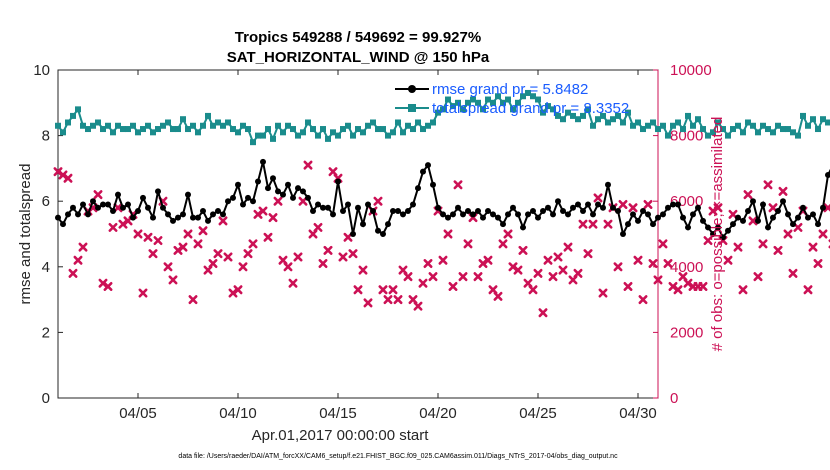 This screenshot has width=830, height=470. I want to click on chart-title: Tropics 549288 / 549692 = 99.927%, so click(358, 37).